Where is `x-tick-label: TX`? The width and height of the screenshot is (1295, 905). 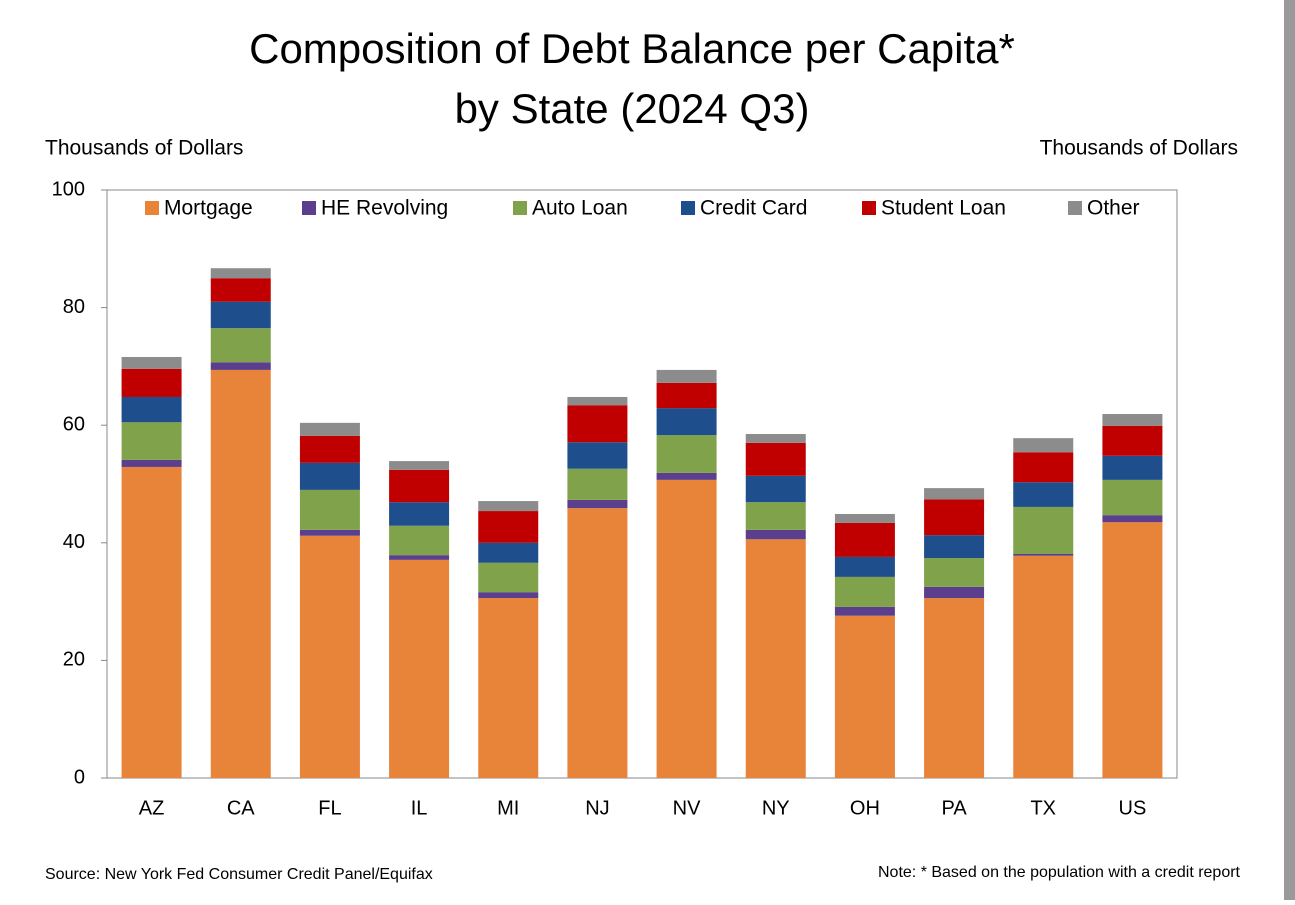
x-tick-label: TX is located at coordinates (1043, 808).